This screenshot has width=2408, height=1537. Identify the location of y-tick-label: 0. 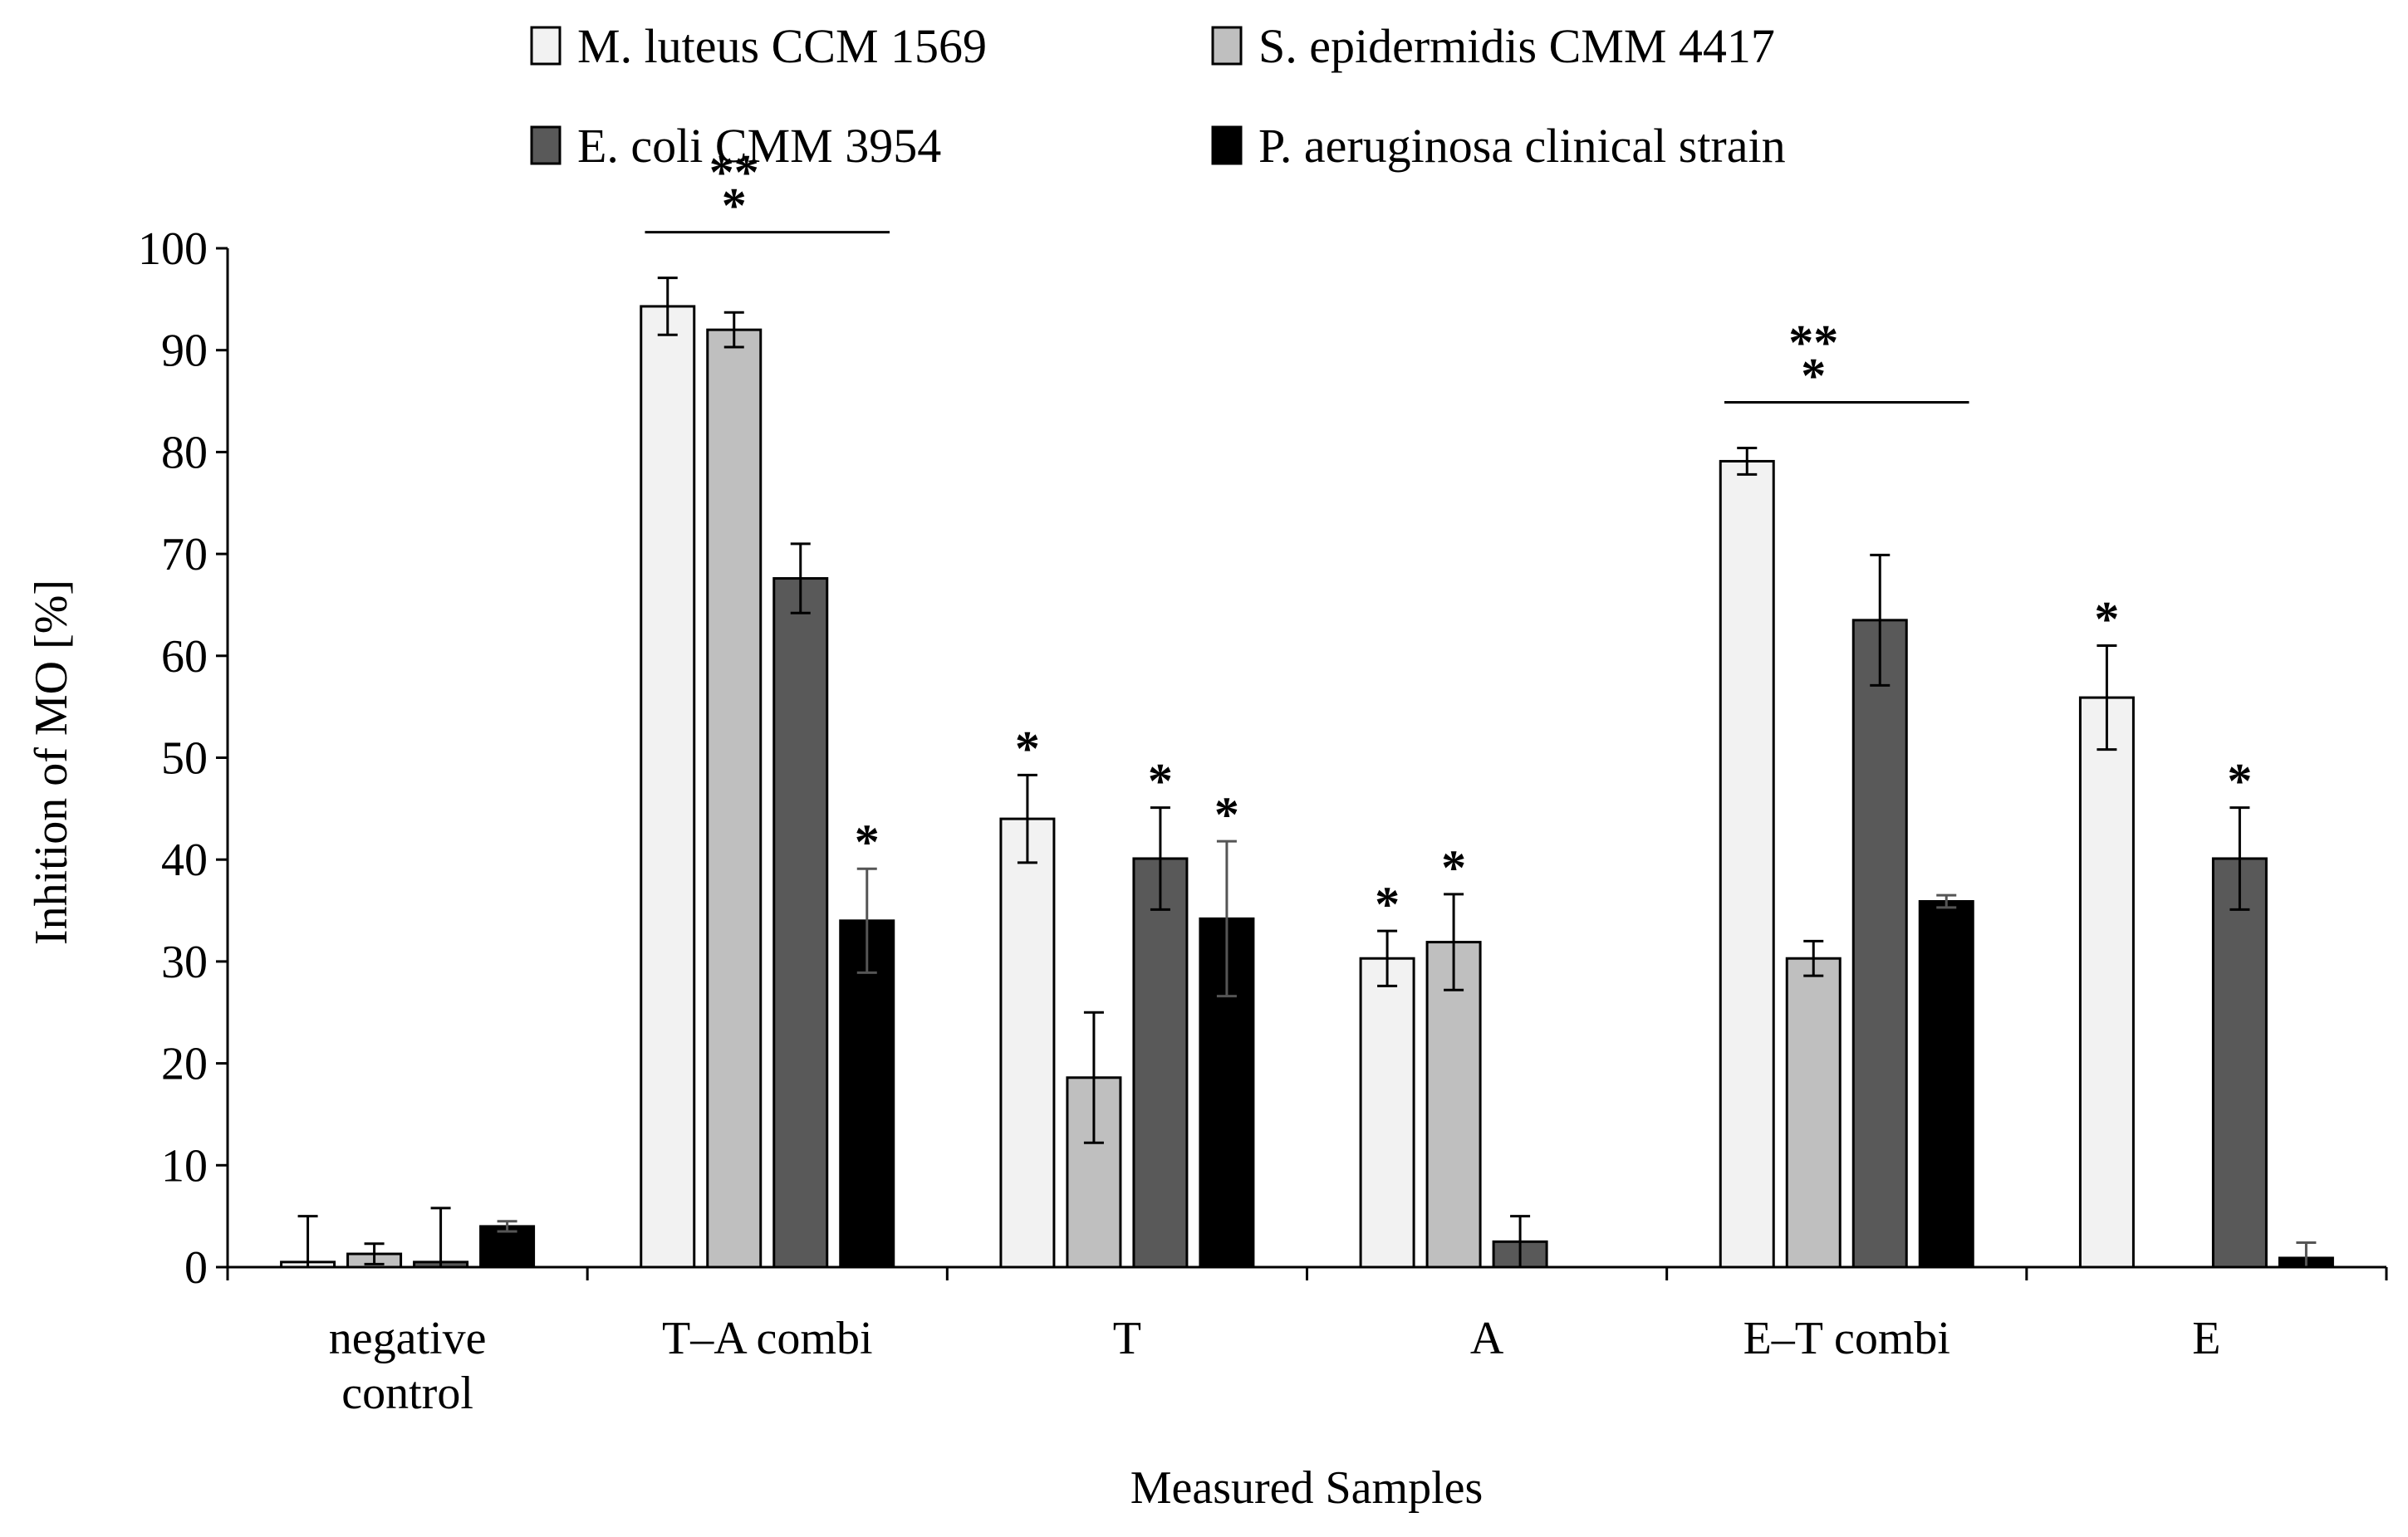
(196, 1268).